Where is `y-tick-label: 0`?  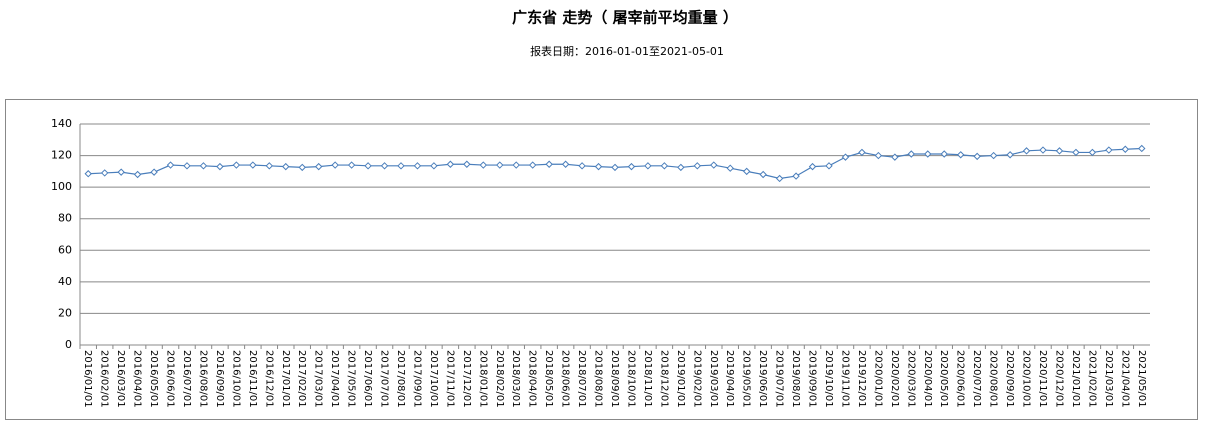 y-tick-label: 0 is located at coordinates (68, 344).